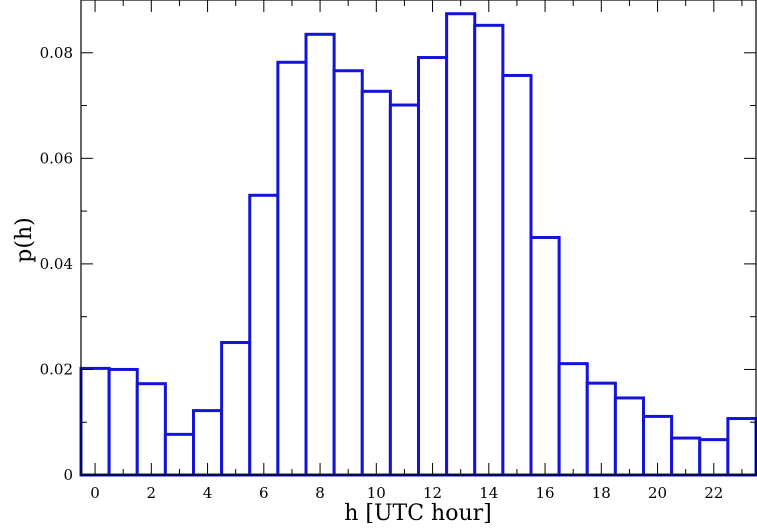  I want to click on x-tick-label-20: 20, so click(657, 493).